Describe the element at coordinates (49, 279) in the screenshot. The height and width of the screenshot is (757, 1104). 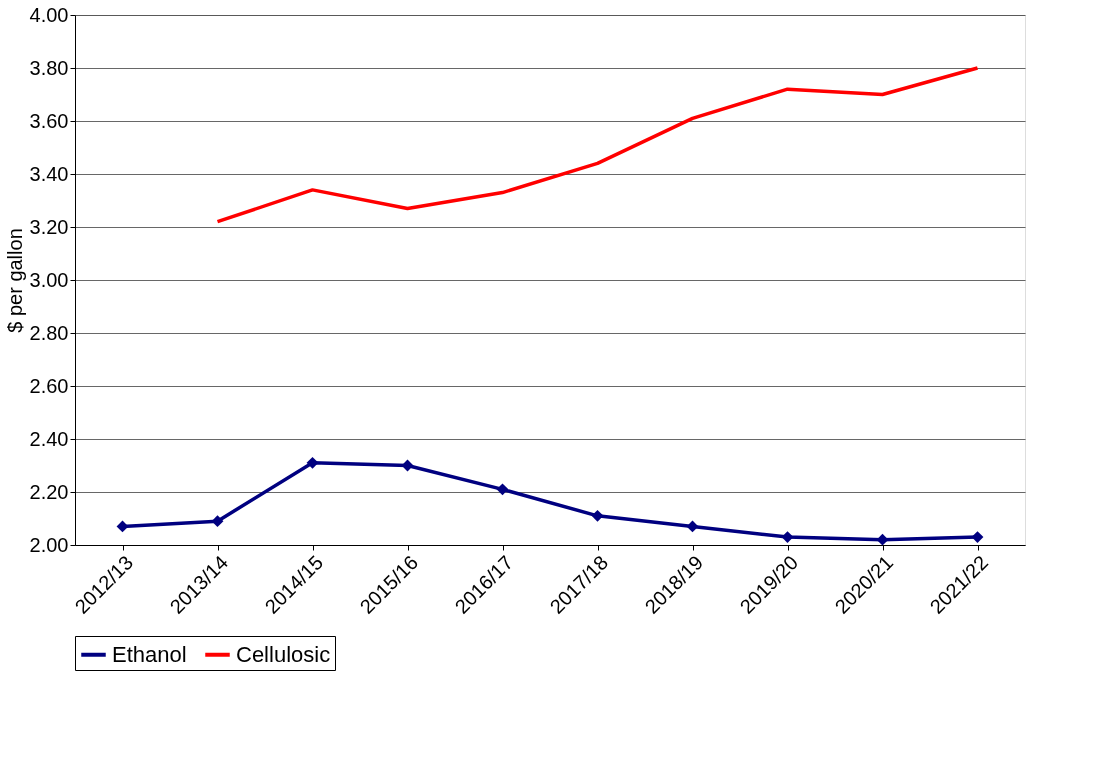
I see `y-tick-label: 3.00` at that location.